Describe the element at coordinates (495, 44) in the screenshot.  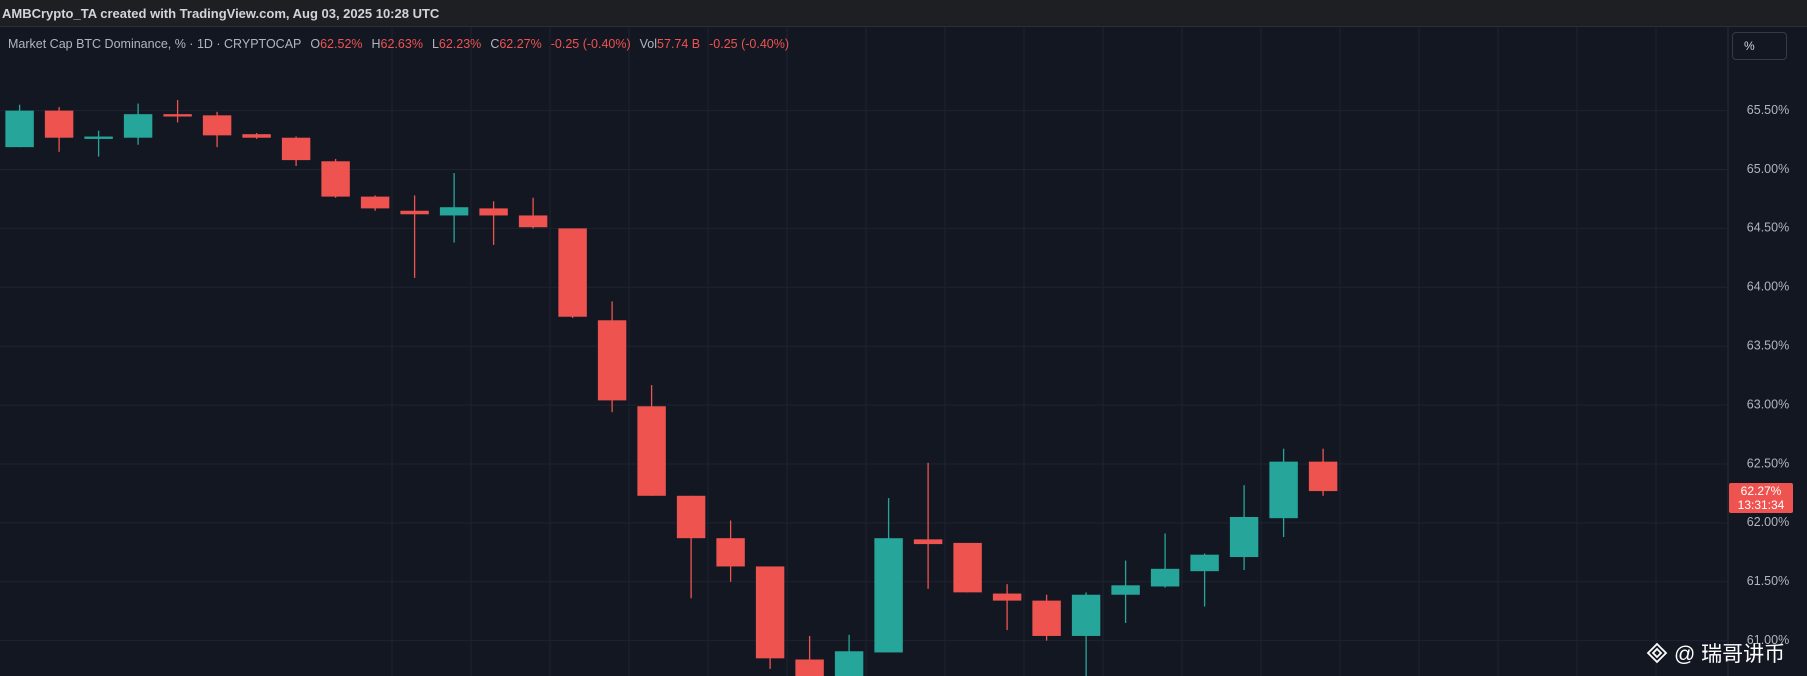
I see `ohlc-label: C` at that location.